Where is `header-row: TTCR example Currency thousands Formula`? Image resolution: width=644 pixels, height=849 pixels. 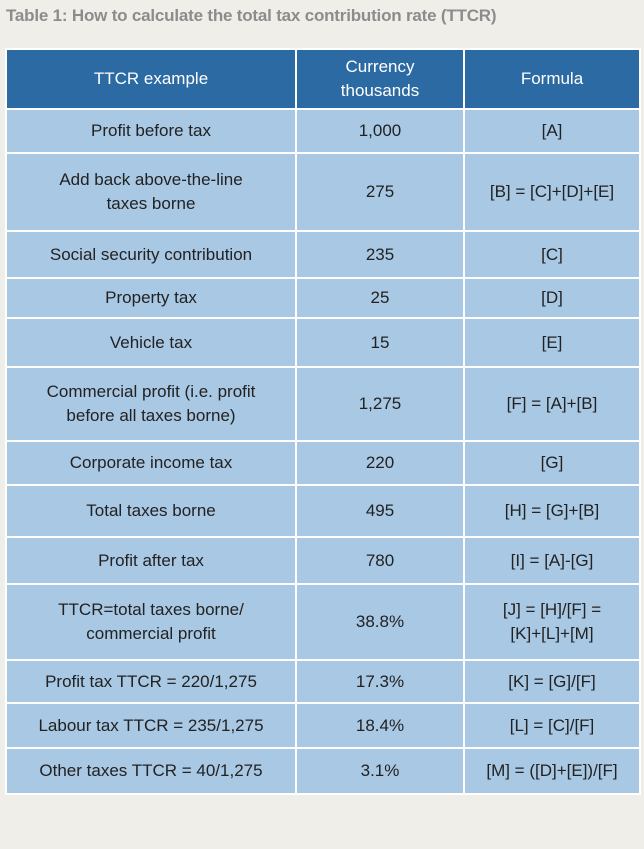 header-row: TTCR example Currency thousands Formula is located at coordinates (323, 79).